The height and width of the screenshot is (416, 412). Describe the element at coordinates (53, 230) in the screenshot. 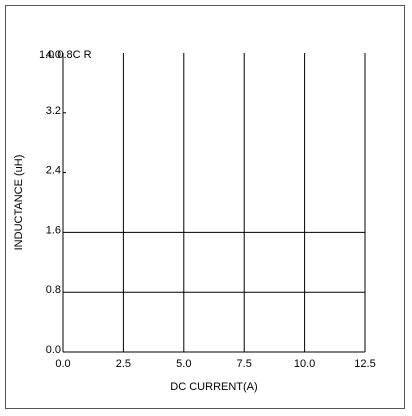

I see `y-tick-label: 1.6` at that location.